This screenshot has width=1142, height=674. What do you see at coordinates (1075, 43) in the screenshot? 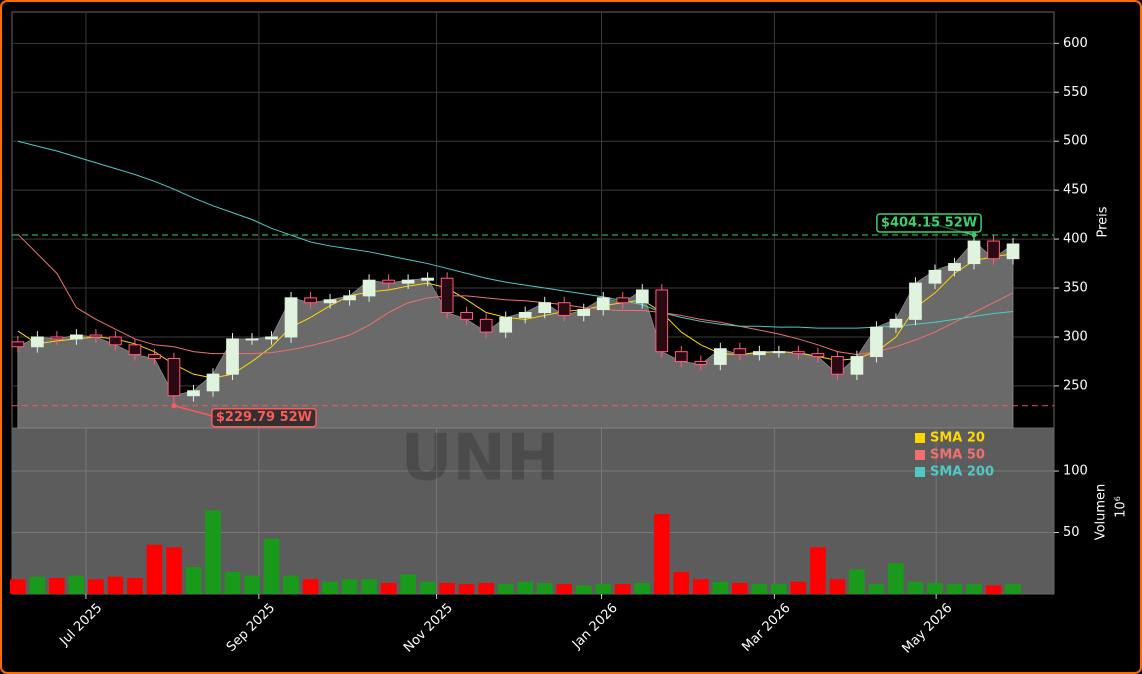
I see `y-tick-label: 600` at bounding box center [1075, 43].